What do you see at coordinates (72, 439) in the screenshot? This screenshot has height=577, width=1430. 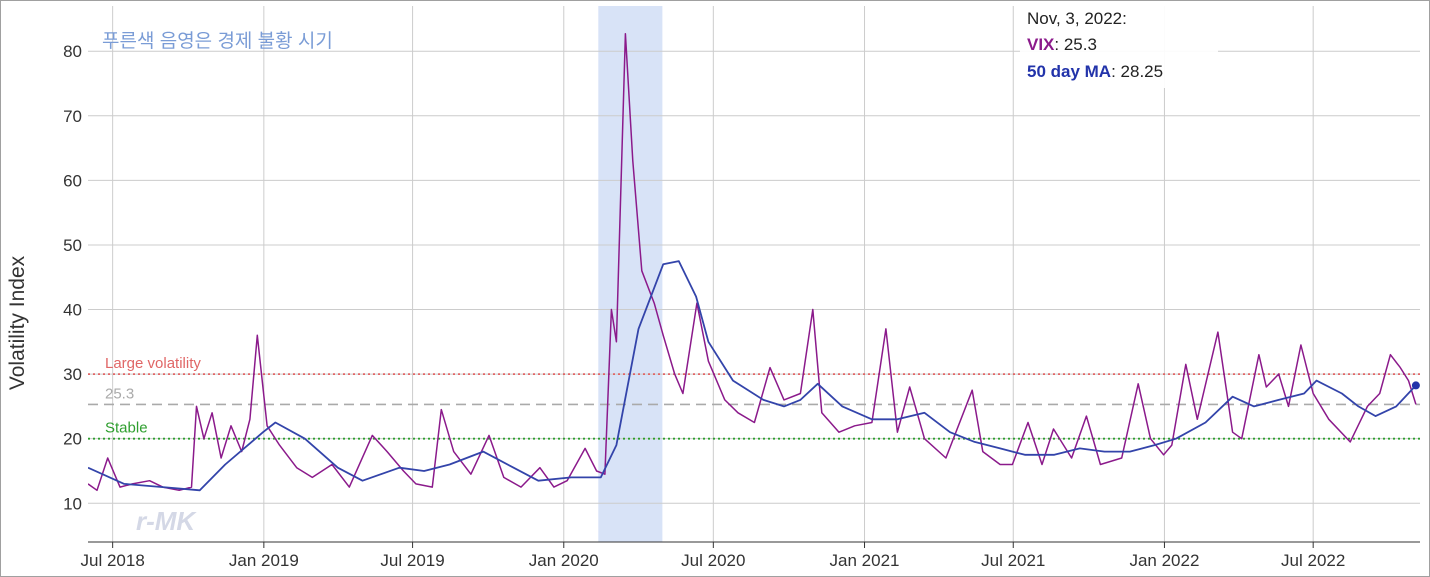 I see `y-tick-label: 20` at bounding box center [72, 439].